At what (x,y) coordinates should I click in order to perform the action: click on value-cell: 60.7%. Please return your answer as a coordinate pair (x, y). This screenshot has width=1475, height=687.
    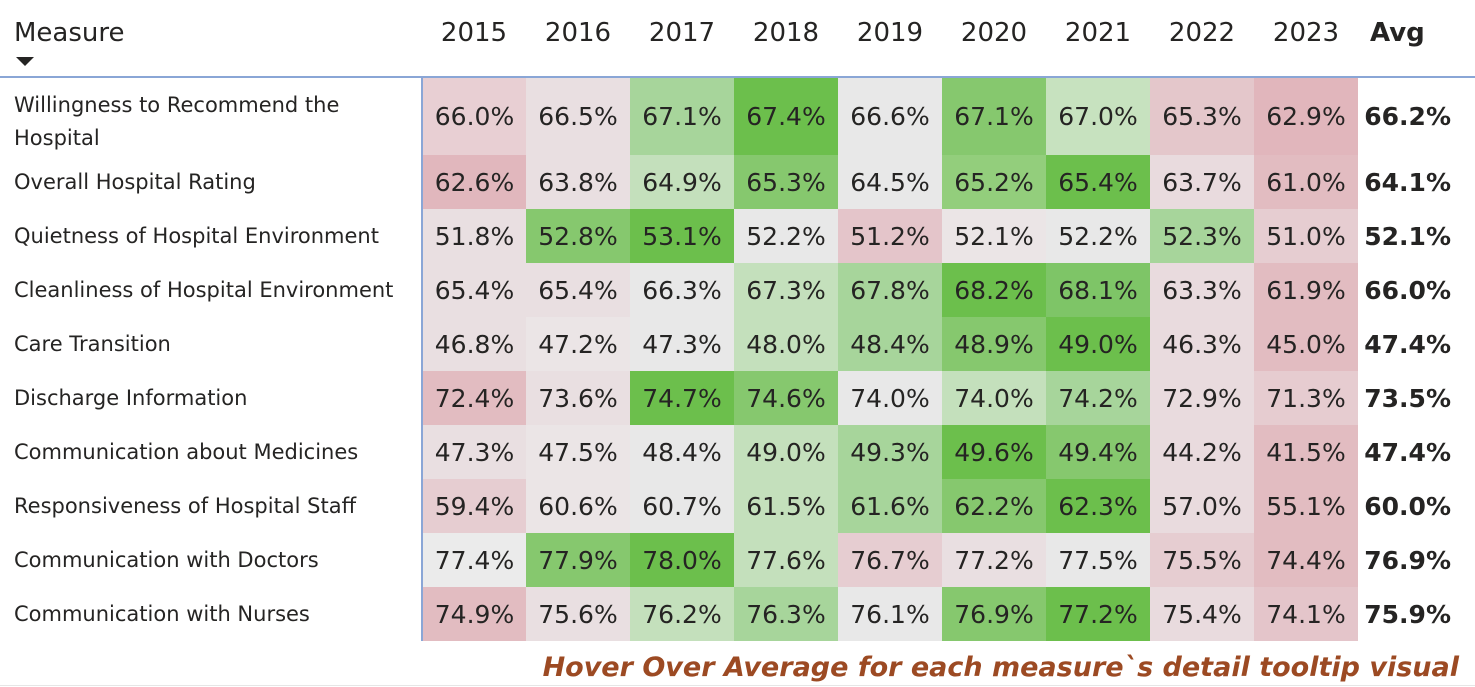
    Looking at the image, I should click on (682, 506).